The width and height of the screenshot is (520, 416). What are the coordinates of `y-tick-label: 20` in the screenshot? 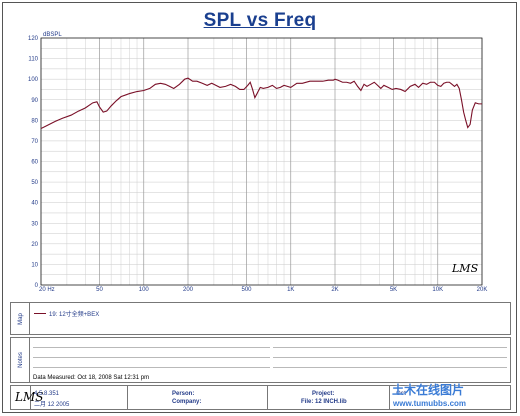 It's located at (34, 245).